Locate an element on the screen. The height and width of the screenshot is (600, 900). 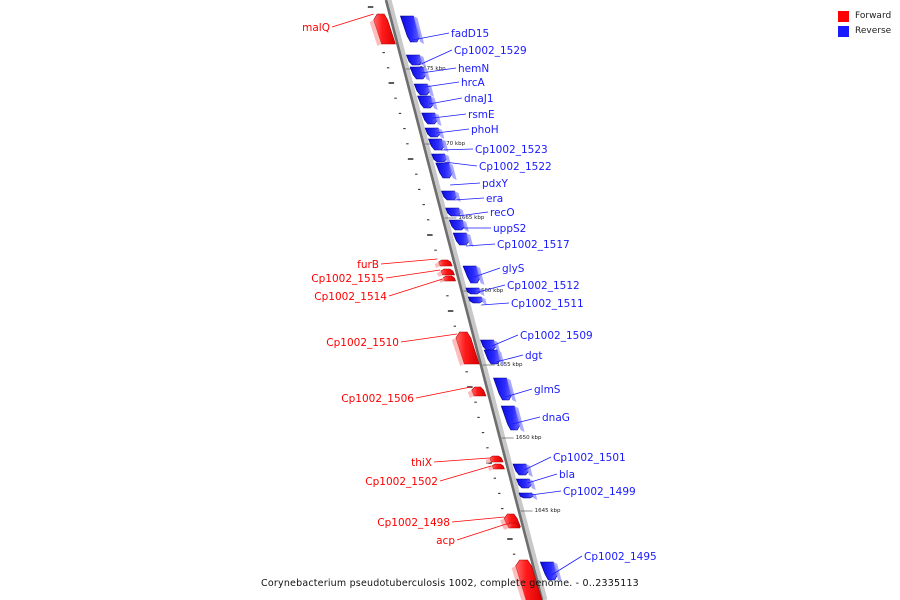
reverse-gene-label: pdxY is located at coordinates (495, 184).